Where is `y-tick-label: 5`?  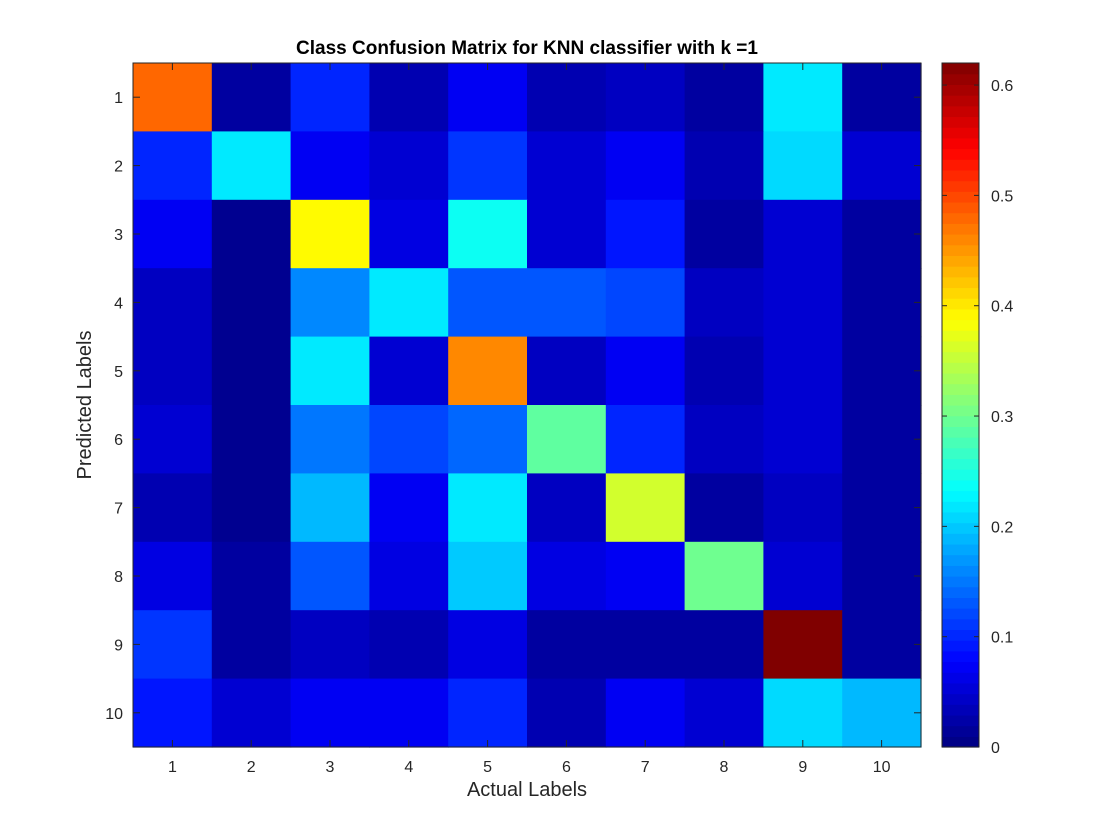
y-tick-label: 5 is located at coordinates (118, 372).